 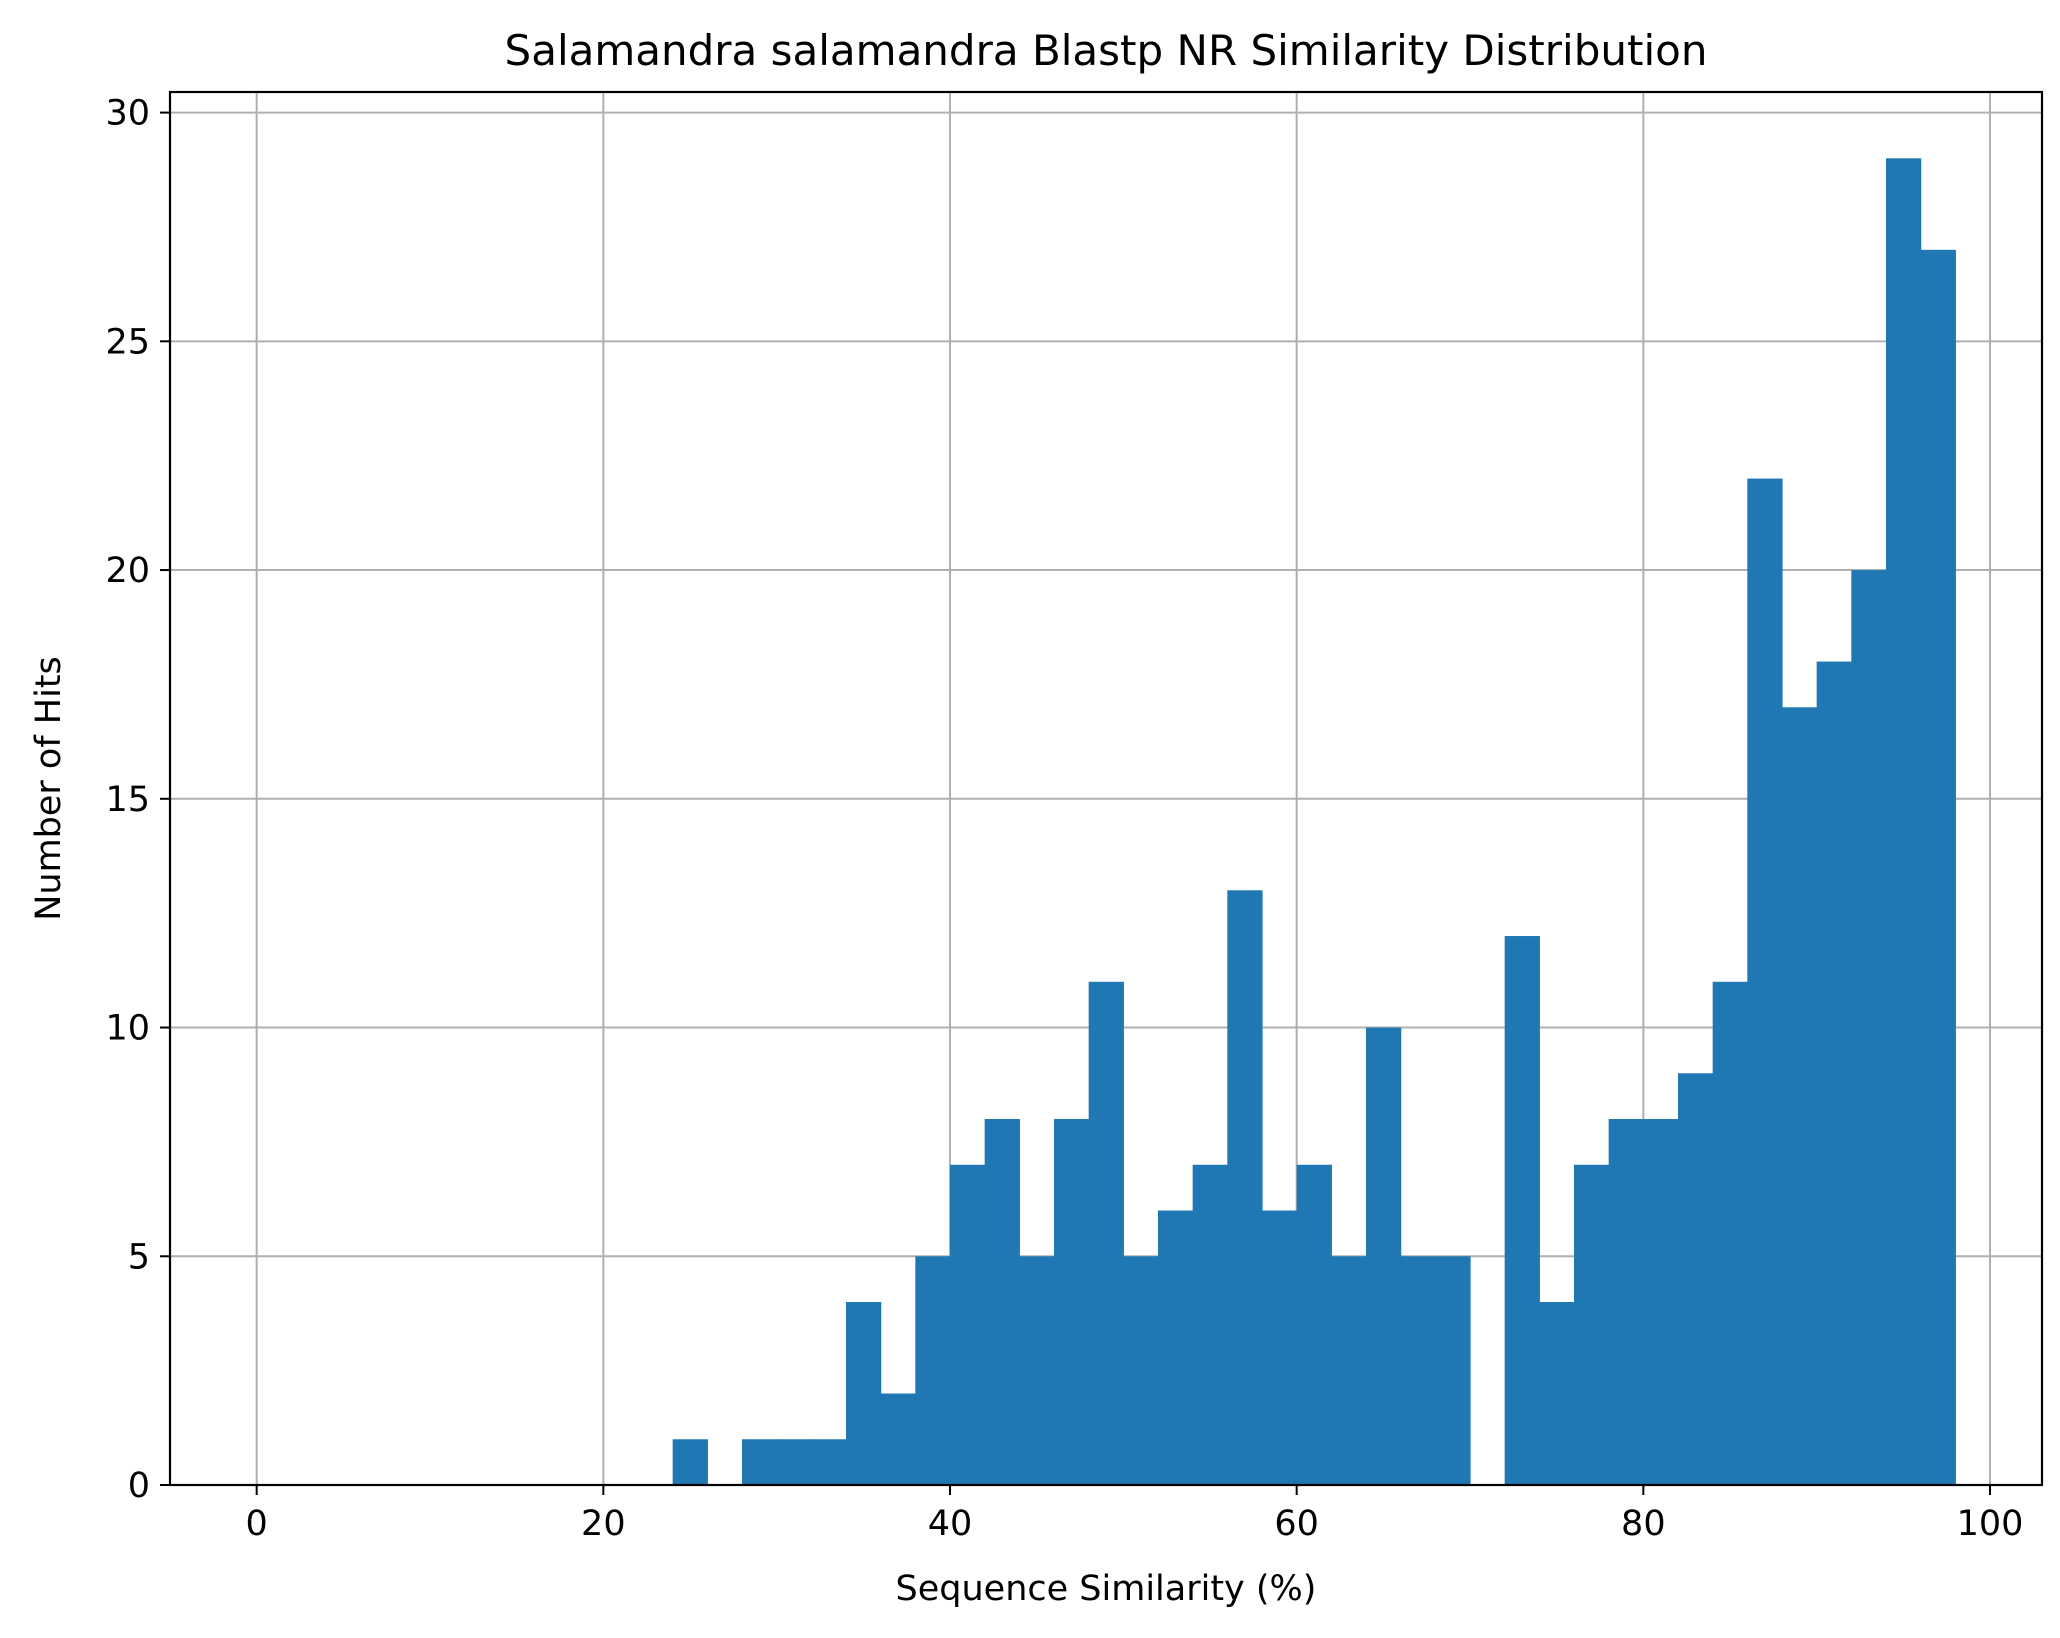 I want to click on x-tick-label: 80, so click(x=1643, y=1524).